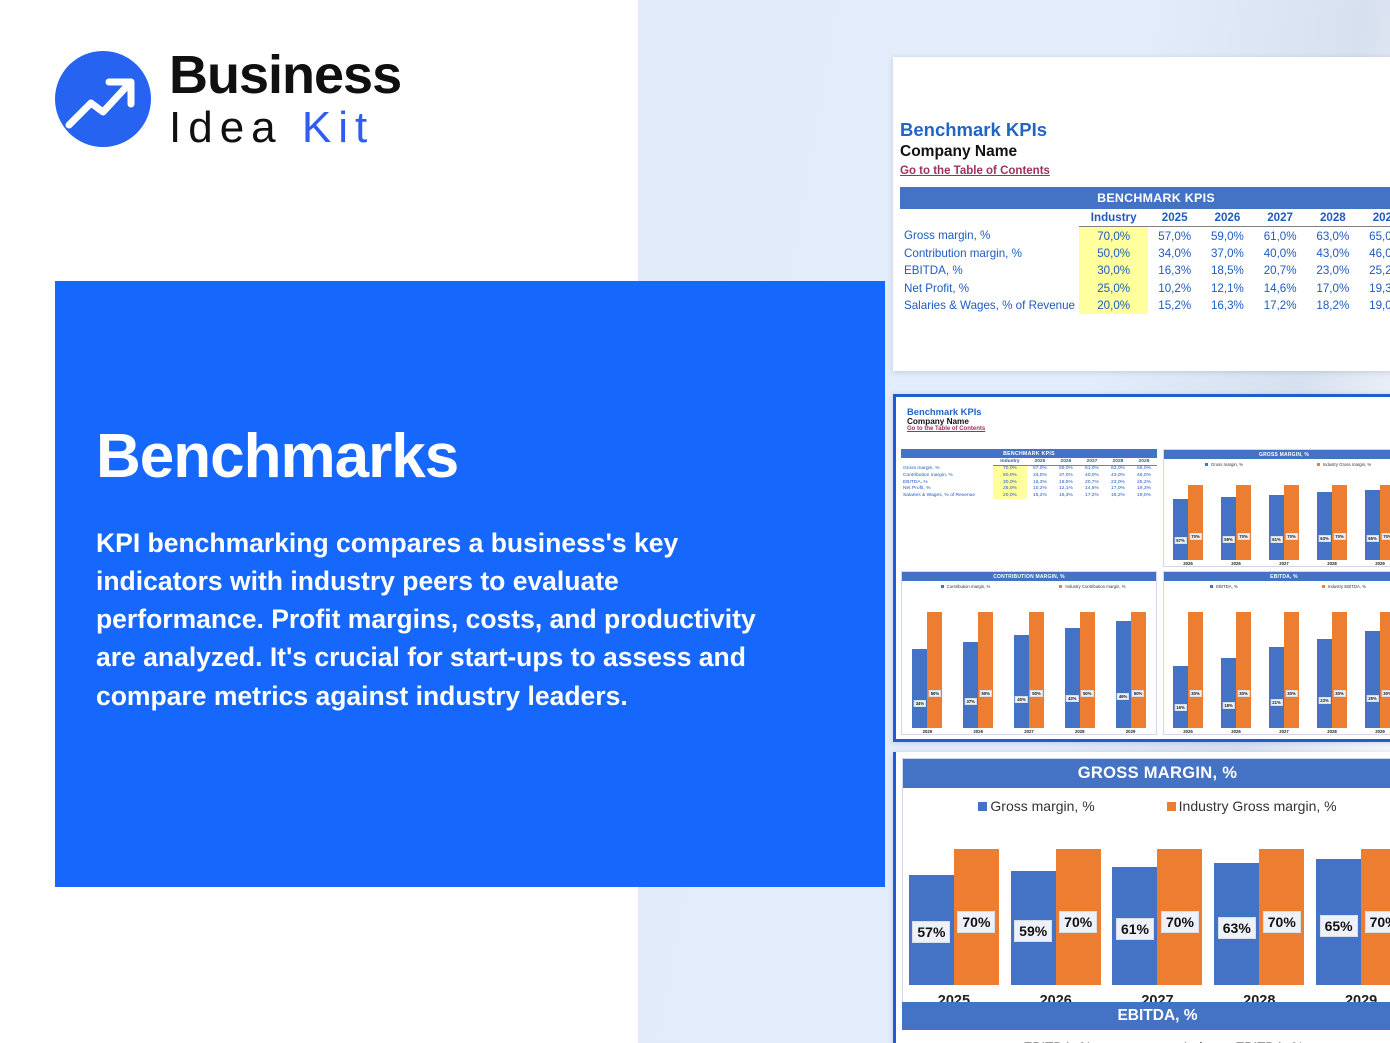 The height and width of the screenshot is (1043, 1390). Describe the element at coordinates (1123, 674) in the screenshot. I see `bar-series-company: 46%` at that location.